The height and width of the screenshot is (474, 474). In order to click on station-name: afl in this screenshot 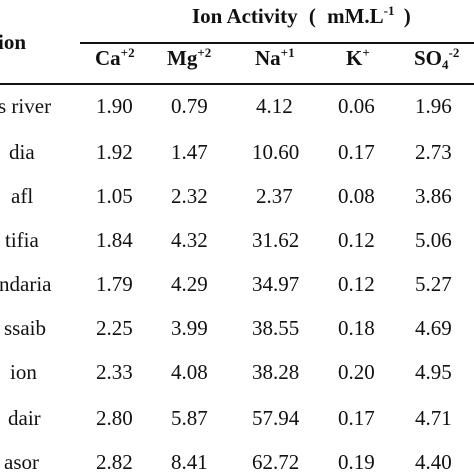, I will do `click(22, 196)`.